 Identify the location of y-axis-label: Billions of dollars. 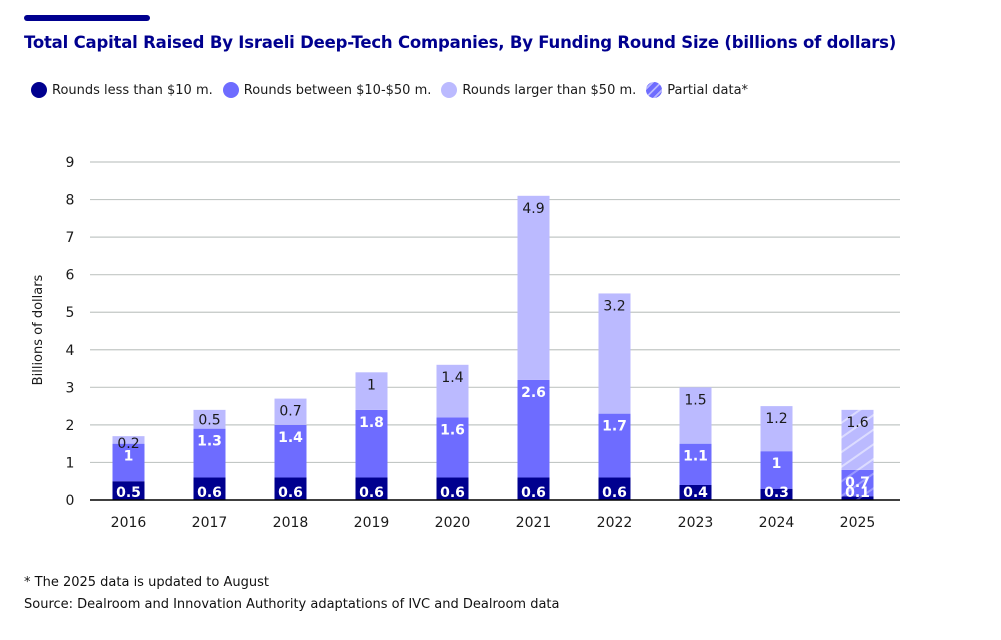
(38, 329).